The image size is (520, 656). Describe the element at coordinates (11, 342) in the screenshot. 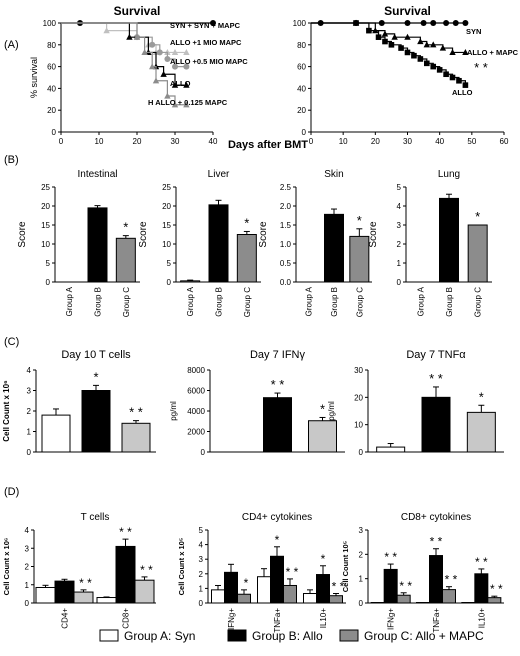

I see `panel-letter-2: (C)` at that location.